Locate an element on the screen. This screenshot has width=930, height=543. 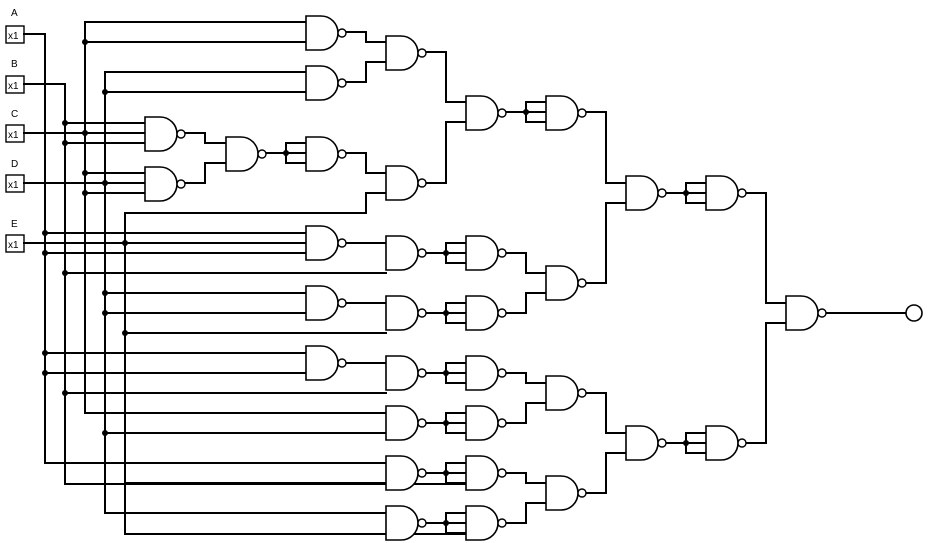
input-e-label: E is located at coordinates (14, 224).